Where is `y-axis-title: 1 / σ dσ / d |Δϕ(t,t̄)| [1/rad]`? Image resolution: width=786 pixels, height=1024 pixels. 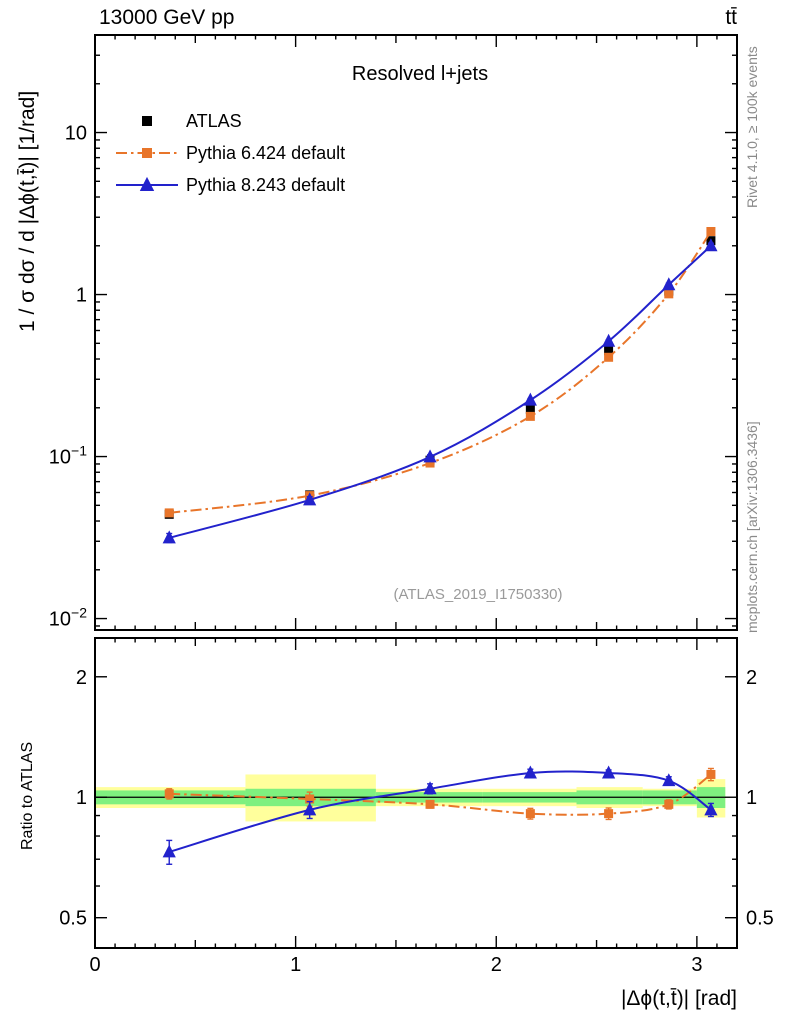
y-axis-title: 1 / σ dσ / d |Δϕ(t,t̄)| [1/rad] is located at coordinates (27, 211).